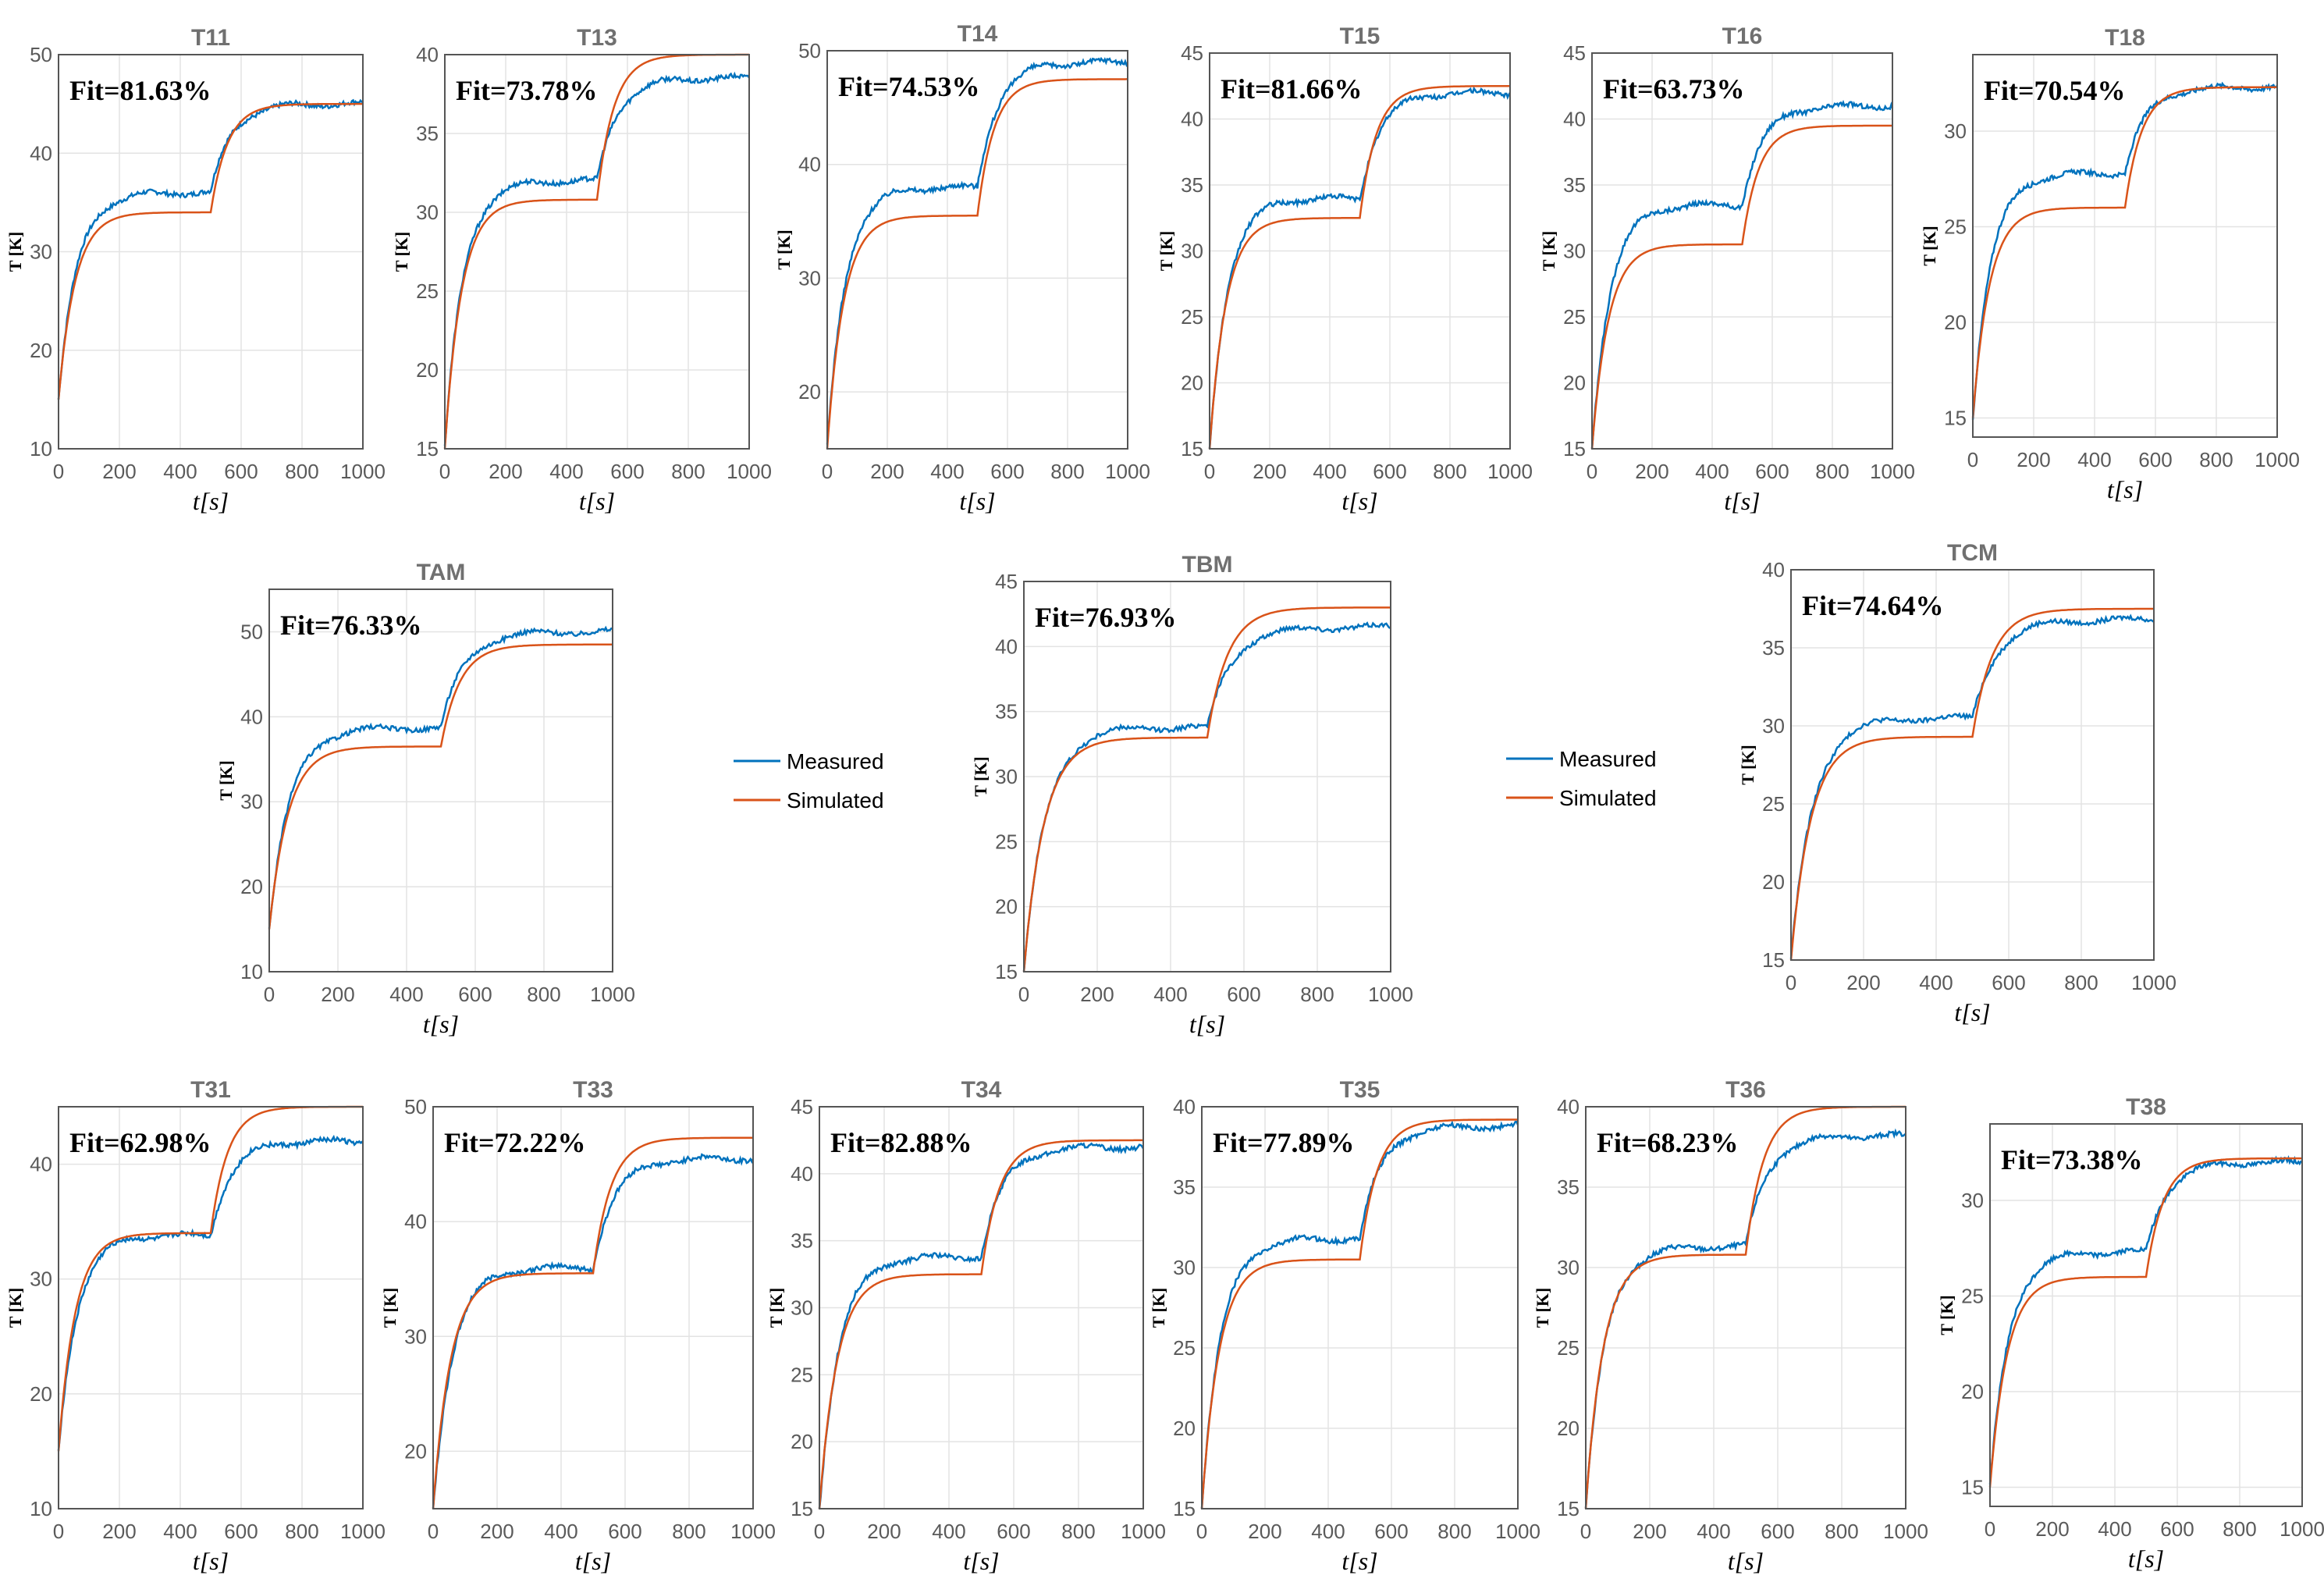  What do you see at coordinates (1743, 36) in the screenshot?
I see `chart-title: T16` at bounding box center [1743, 36].